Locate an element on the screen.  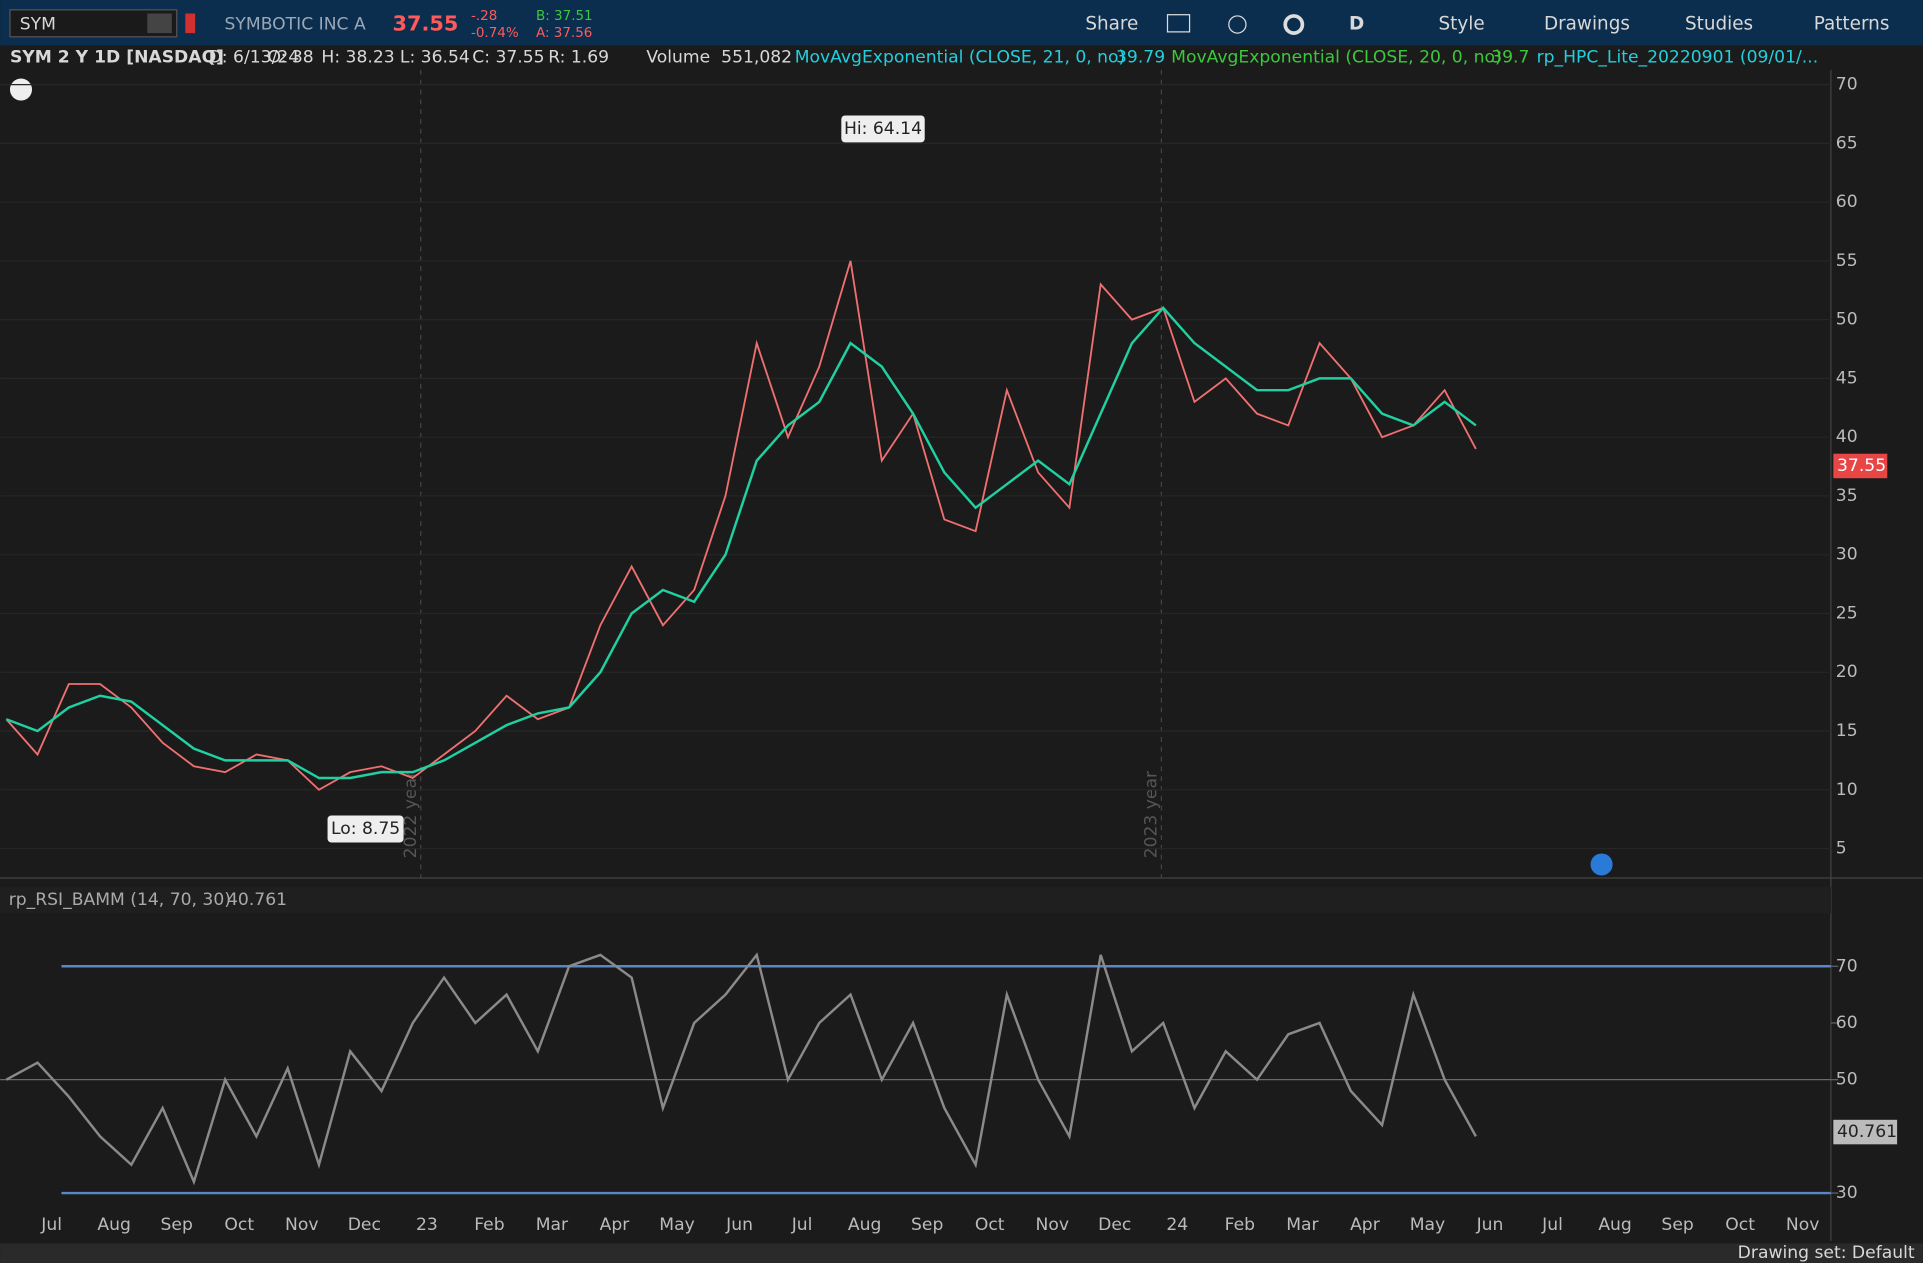
last-price-box is located at coordinates (1860, 466).